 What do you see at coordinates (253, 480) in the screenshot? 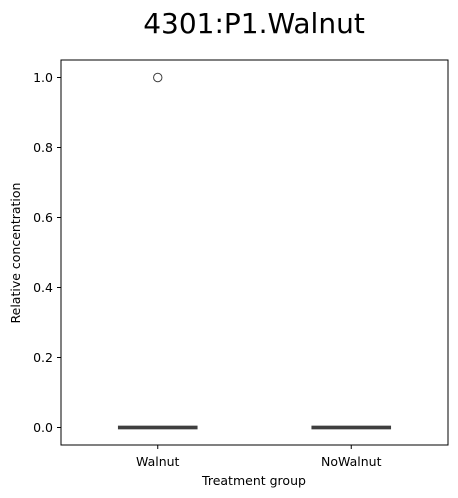
I see `x-axis-label: Treatment group` at bounding box center [253, 480].